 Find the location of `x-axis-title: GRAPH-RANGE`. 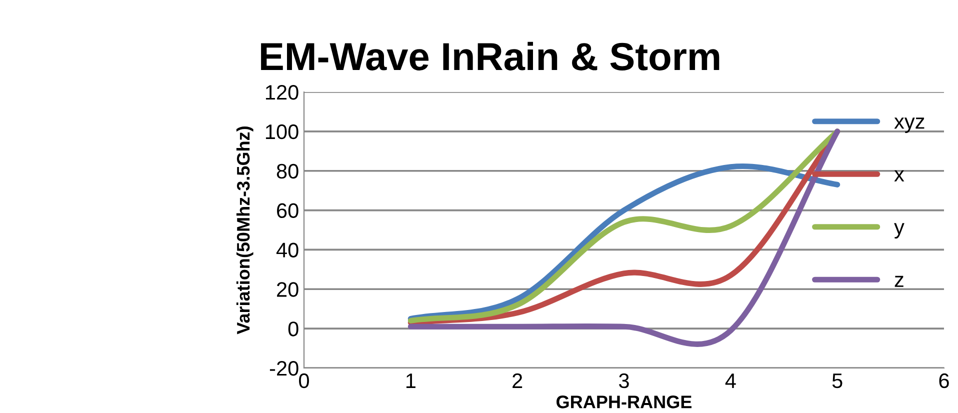

x-axis-title: GRAPH-RANGE is located at coordinates (624, 402).